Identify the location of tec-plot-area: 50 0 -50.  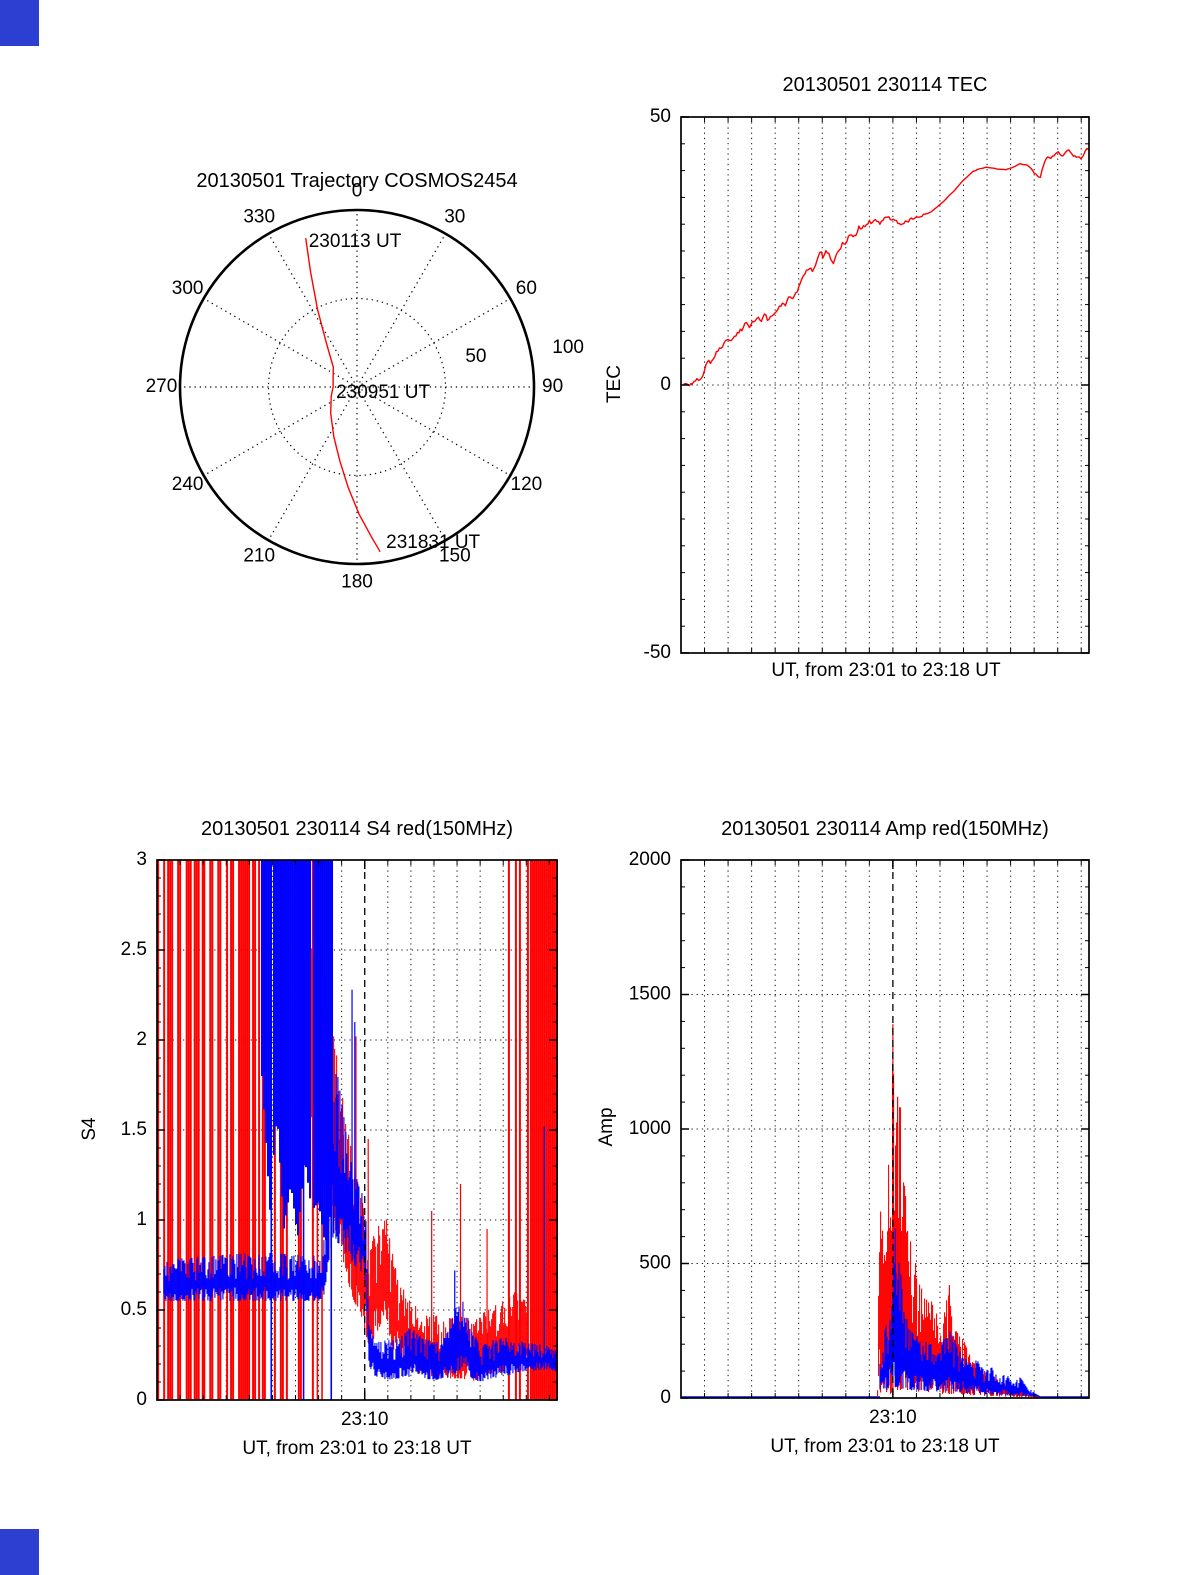
(867, 384).